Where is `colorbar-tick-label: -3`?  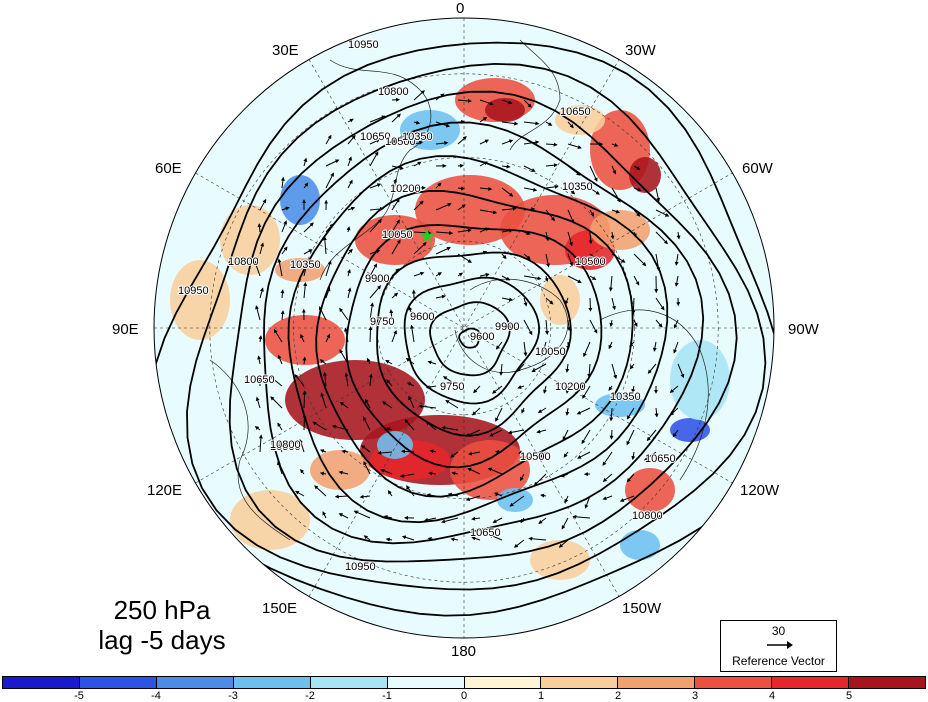 colorbar-tick-label: -3 is located at coordinates (233, 696).